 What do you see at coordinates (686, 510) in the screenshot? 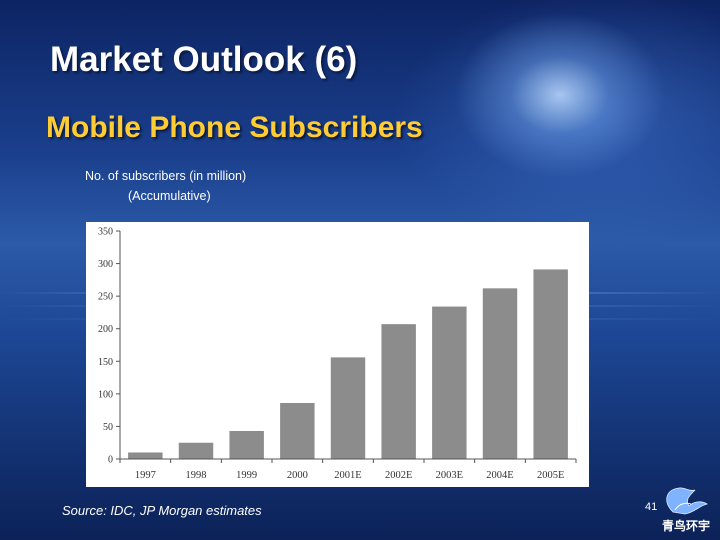
I see `company-logo: 青鸟环宇` at bounding box center [686, 510].